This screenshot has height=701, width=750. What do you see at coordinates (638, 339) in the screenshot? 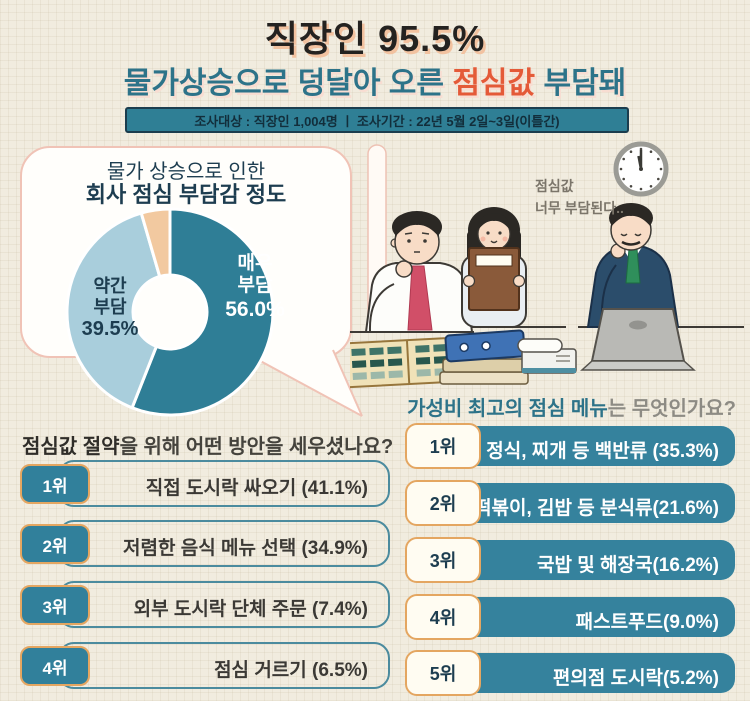
I see `laptop-icon` at bounding box center [638, 339].